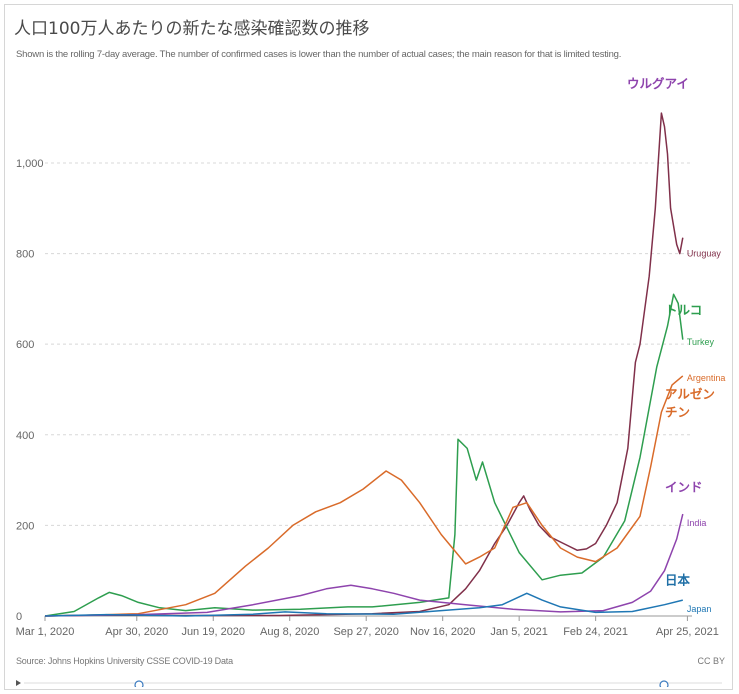  Describe the element at coordinates (30, 164) in the screenshot. I see `y-tick-label: 1,000` at that location.